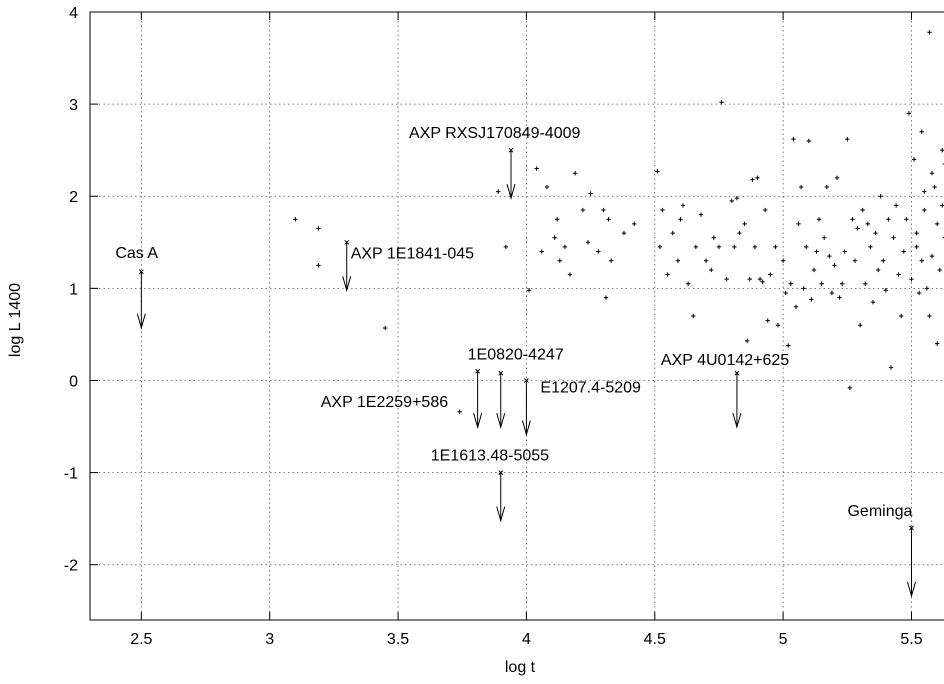 The image size is (944, 684). Describe the element at coordinates (490, 485) in the screenshot. I see `upper-limit-marker: 1E1613.48-5055` at that location.